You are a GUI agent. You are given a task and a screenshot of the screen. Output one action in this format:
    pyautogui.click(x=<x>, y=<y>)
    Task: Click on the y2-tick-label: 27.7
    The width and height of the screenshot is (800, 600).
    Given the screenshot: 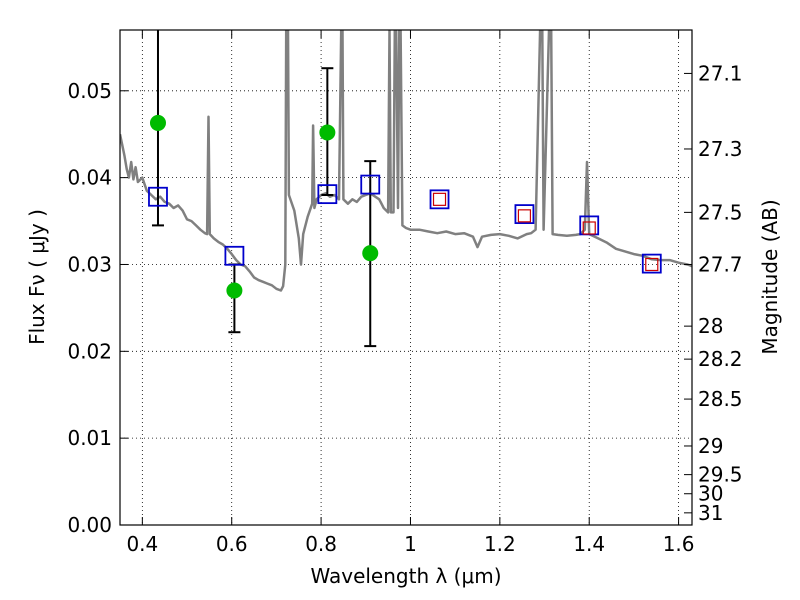 What is the action you would take?
    pyautogui.click(x=720, y=264)
    